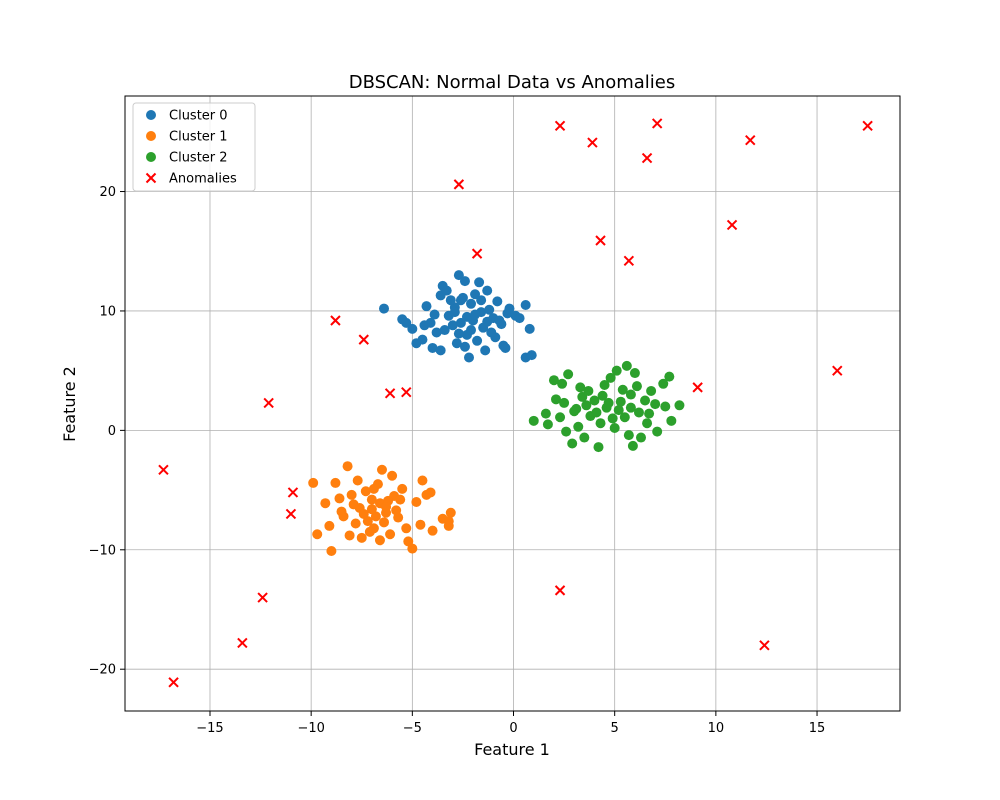 The height and width of the screenshot is (800, 1000). What do you see at coordinates (716, 728) in the screenshot?
I see `x-tick-label: 10` at bounding box center [716, 728].